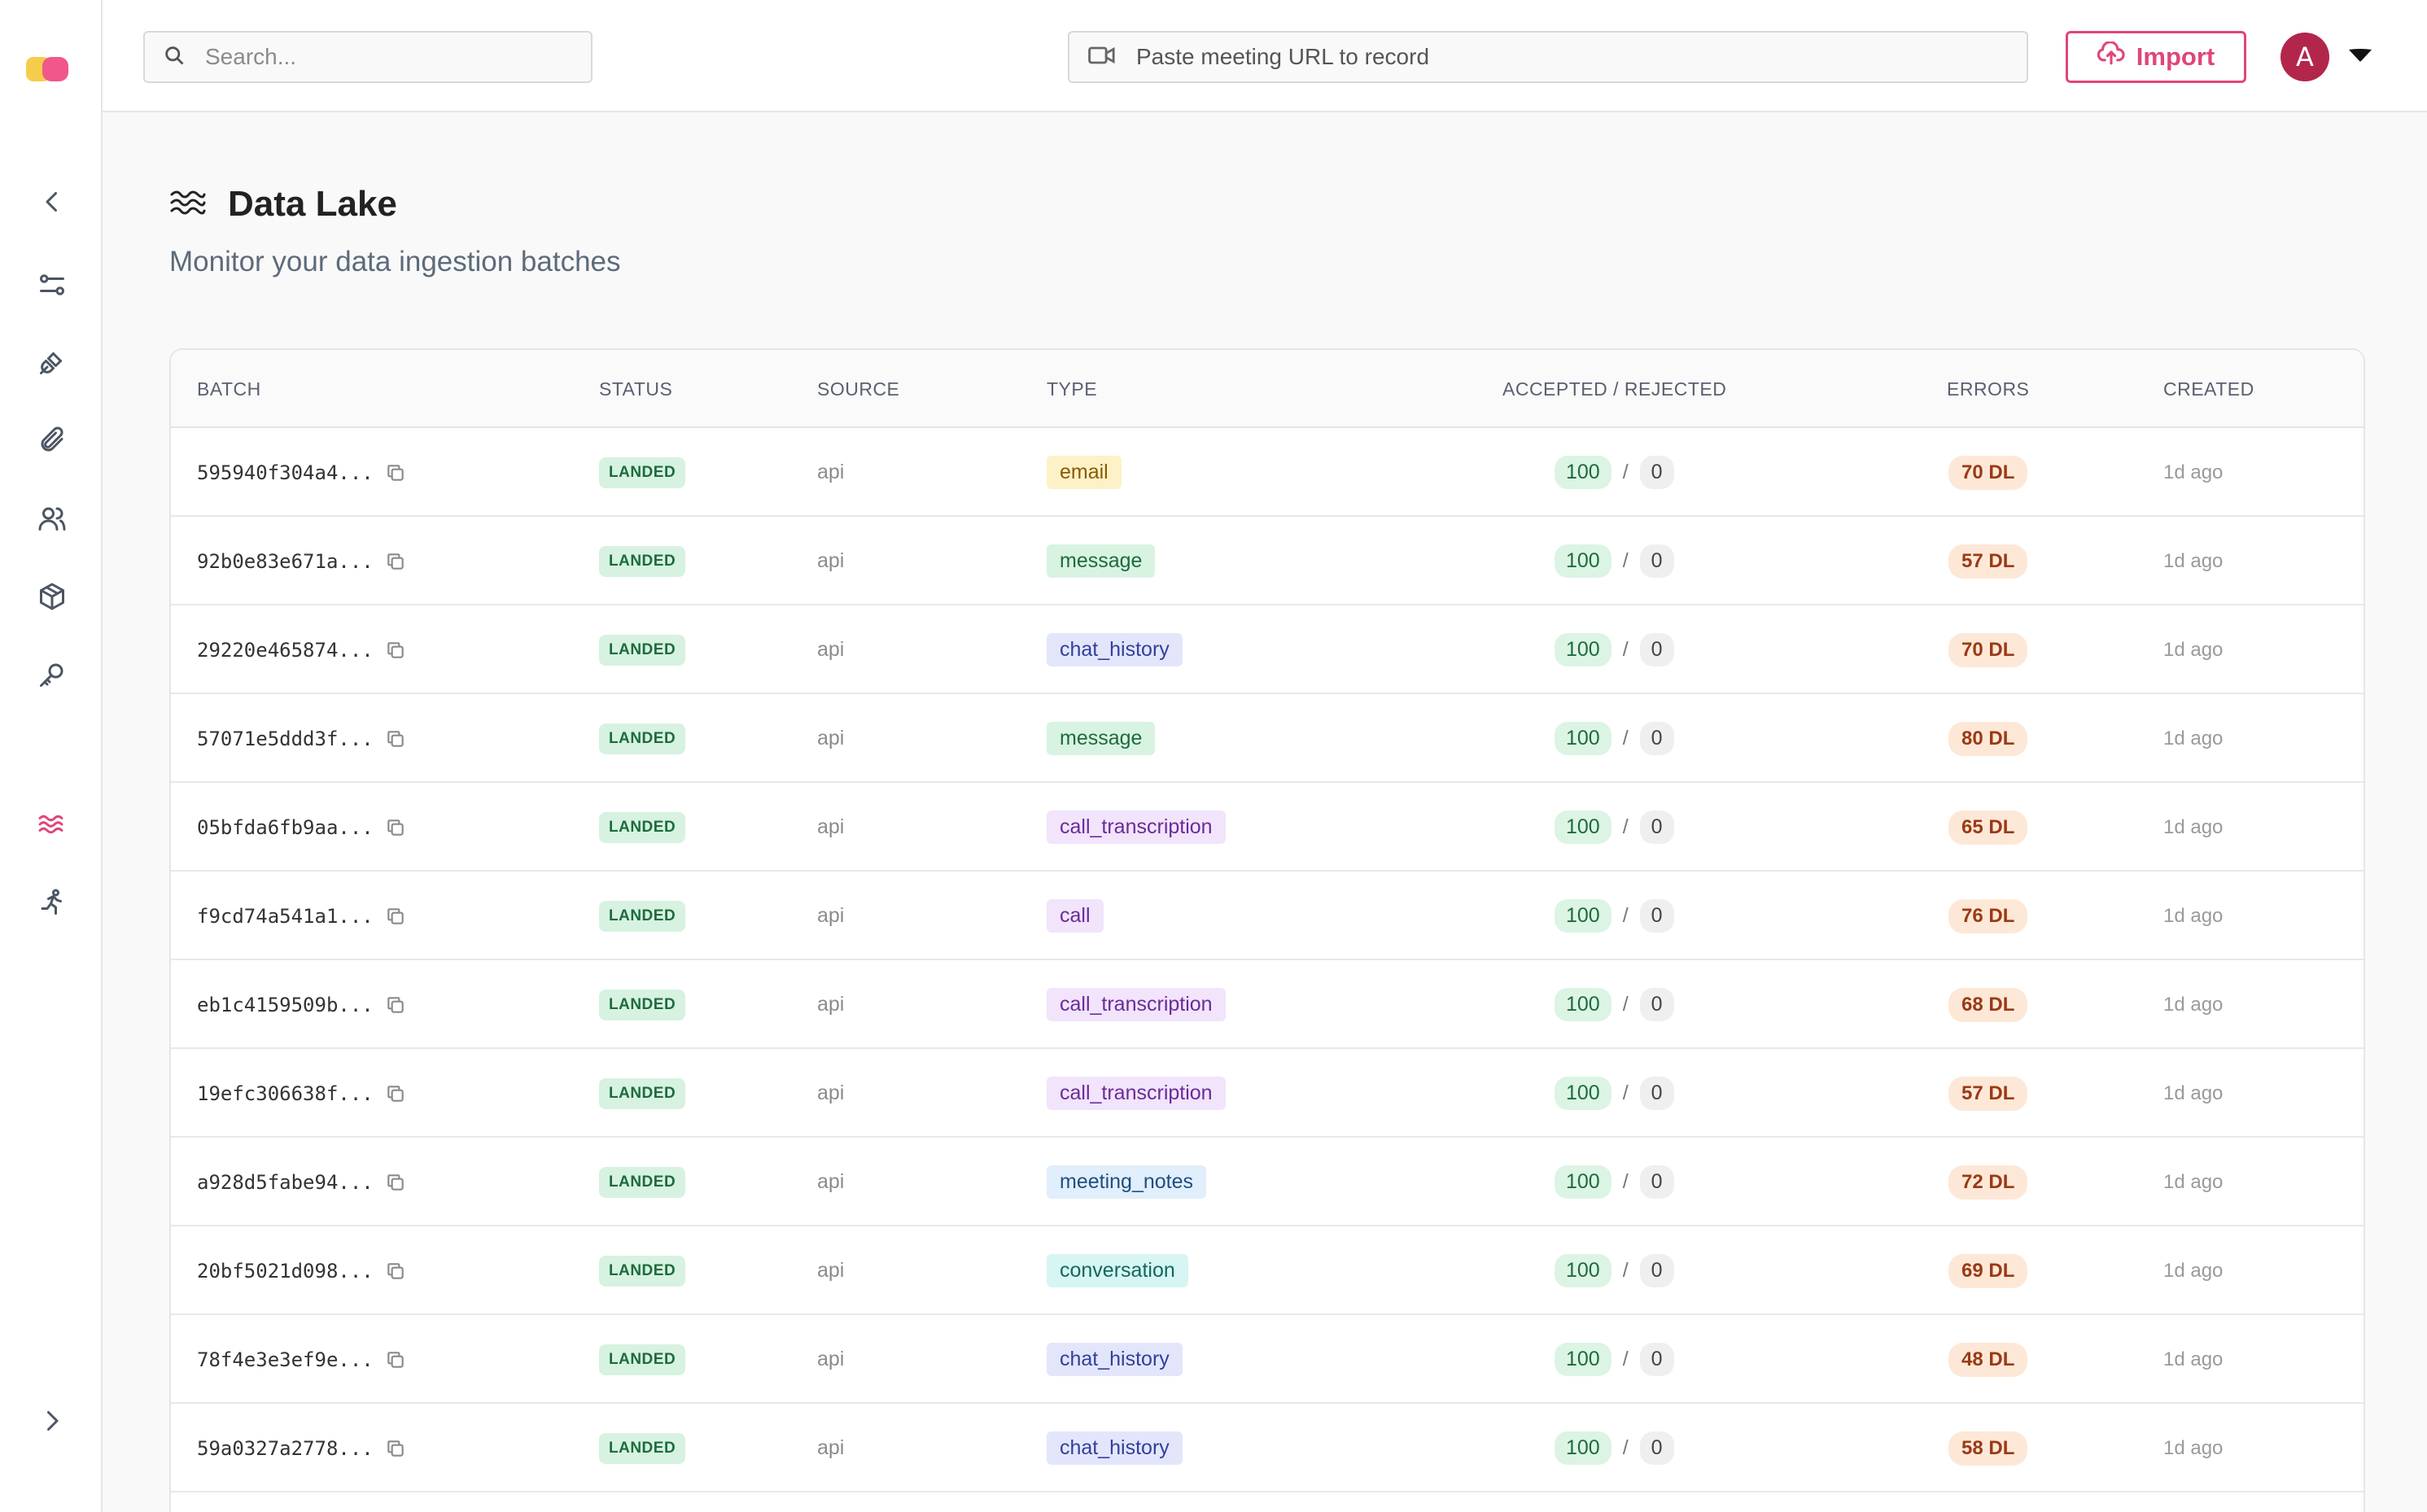 This screenshot has height=1512, width=2427. What do you see at coordinates (1136, 1093) in the screenshot?
I see `type-badge: call_transcription` at bounding box center [1136, 1093].